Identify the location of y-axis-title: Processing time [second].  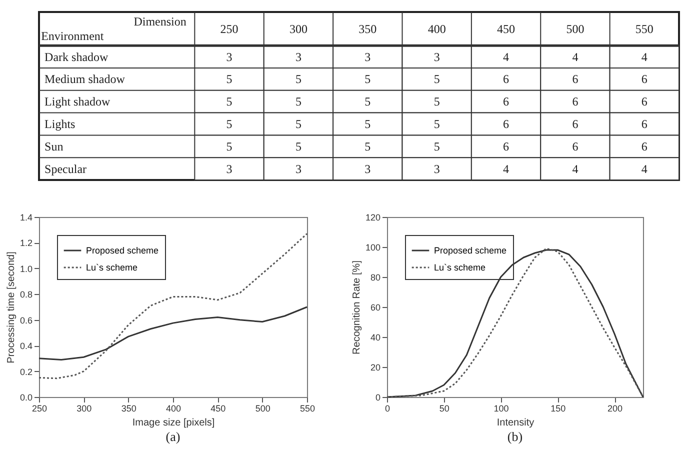
(11, 307).